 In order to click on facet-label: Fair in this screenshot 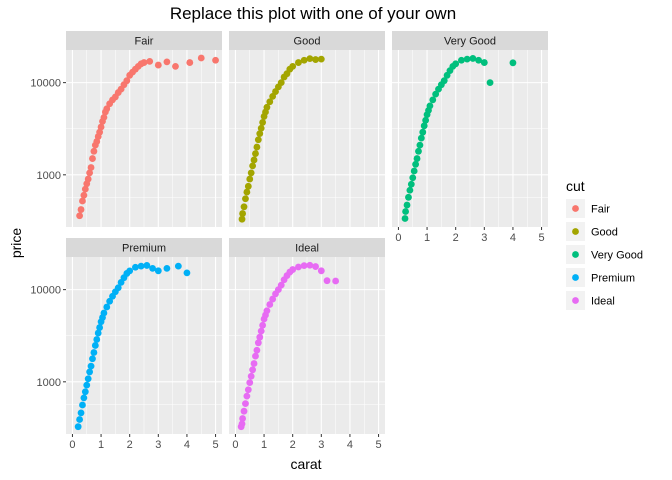, I will do `click(144, 42)`.